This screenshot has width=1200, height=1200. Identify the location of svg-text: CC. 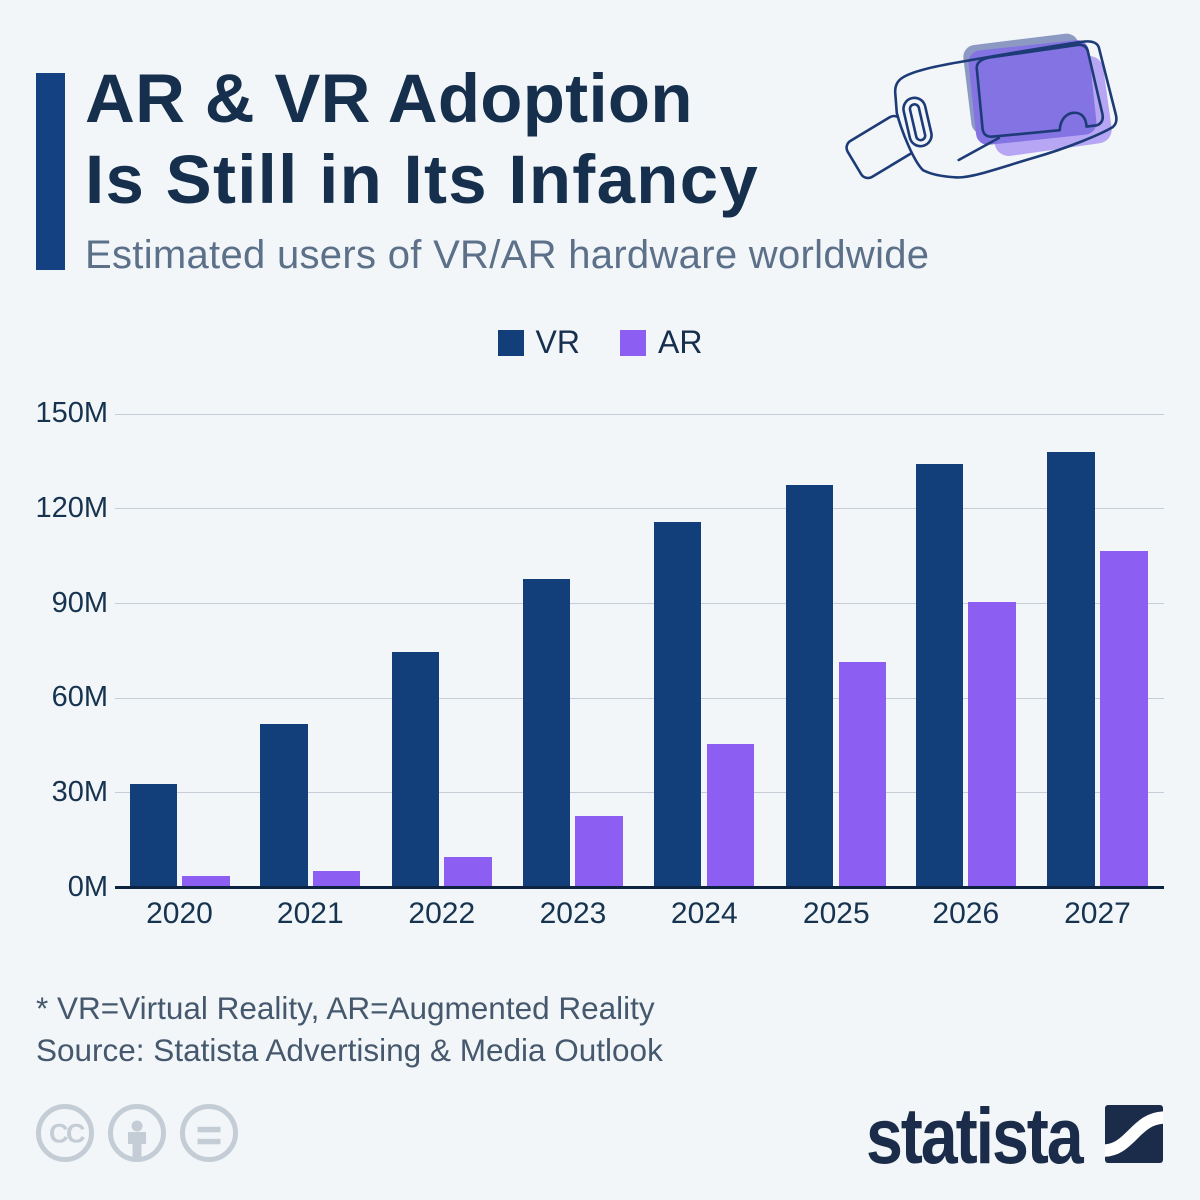
(67, 1134).